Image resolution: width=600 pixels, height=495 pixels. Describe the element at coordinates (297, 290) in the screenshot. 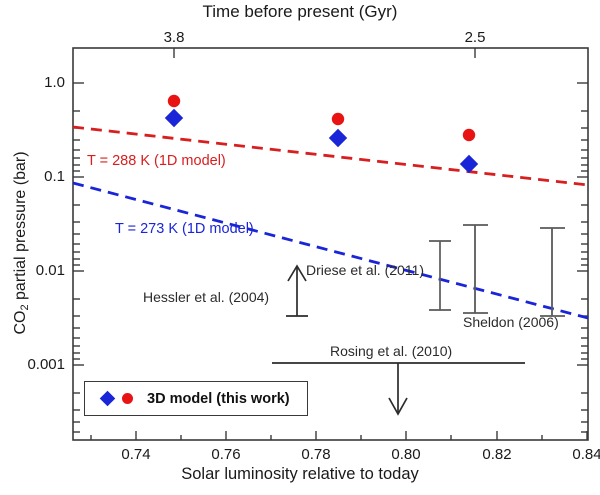

I see `constraint-hessler-2004` at that location.